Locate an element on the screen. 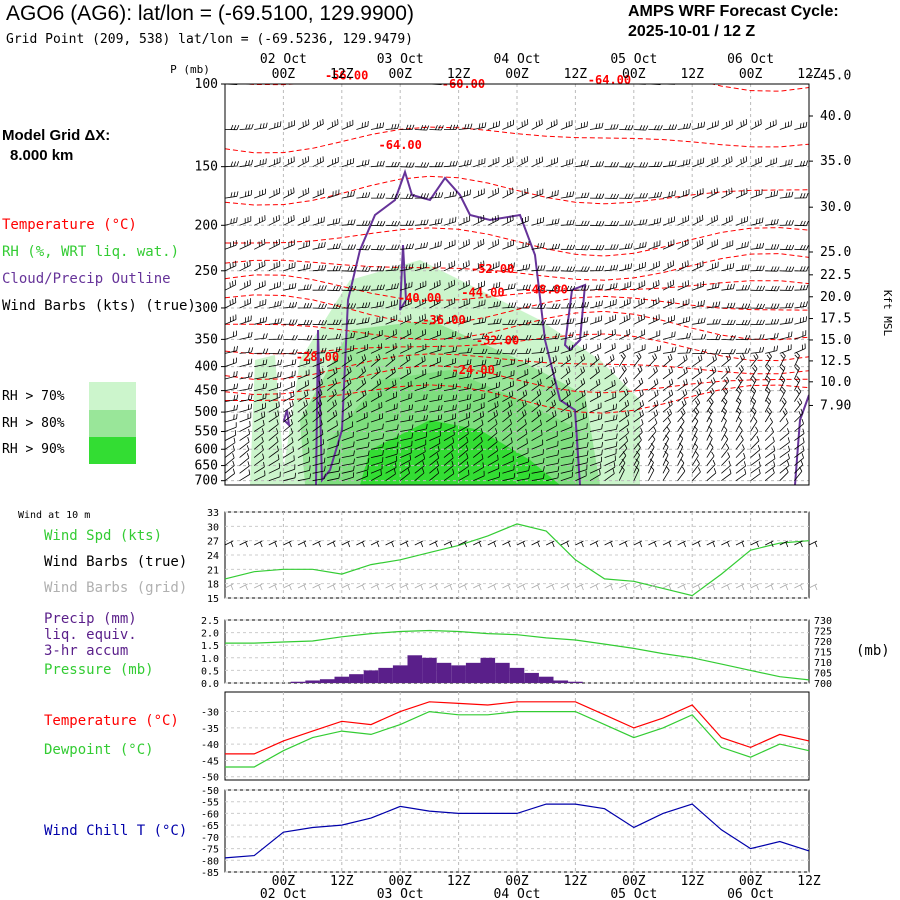 This screenshot has width=900, height=900. bottom-time-tick-label: 12Z is located at coordinates (459, 881).